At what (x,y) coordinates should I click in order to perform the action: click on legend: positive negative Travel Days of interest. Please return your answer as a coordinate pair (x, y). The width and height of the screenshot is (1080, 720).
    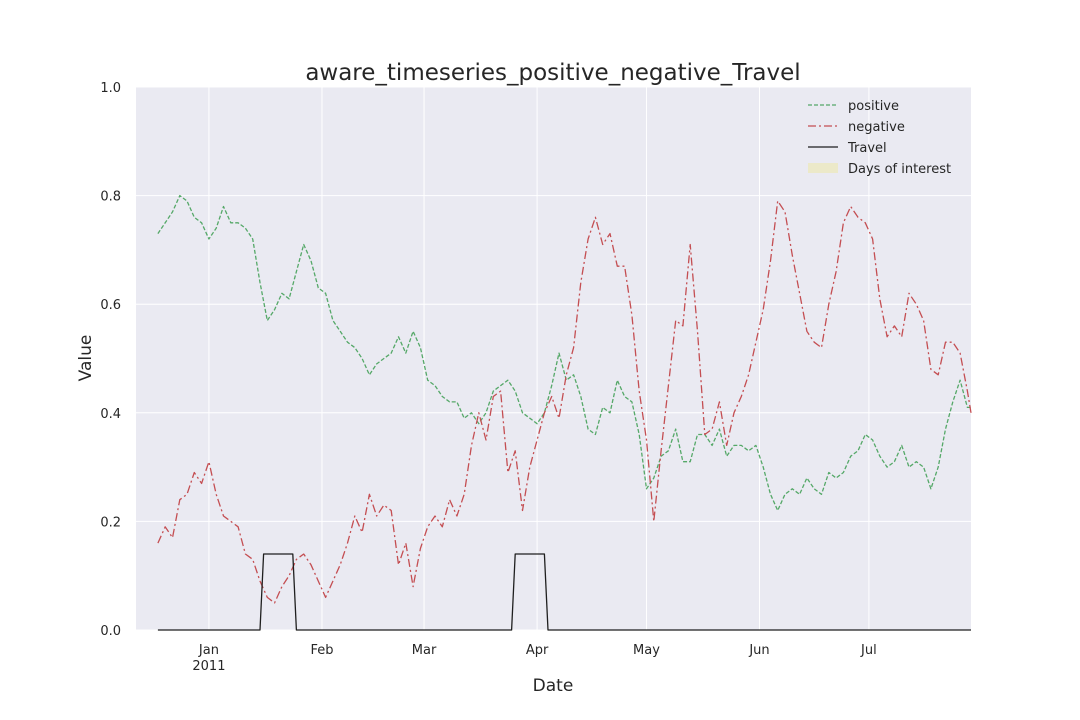
    Looking at the image, I should click on (879, 138).